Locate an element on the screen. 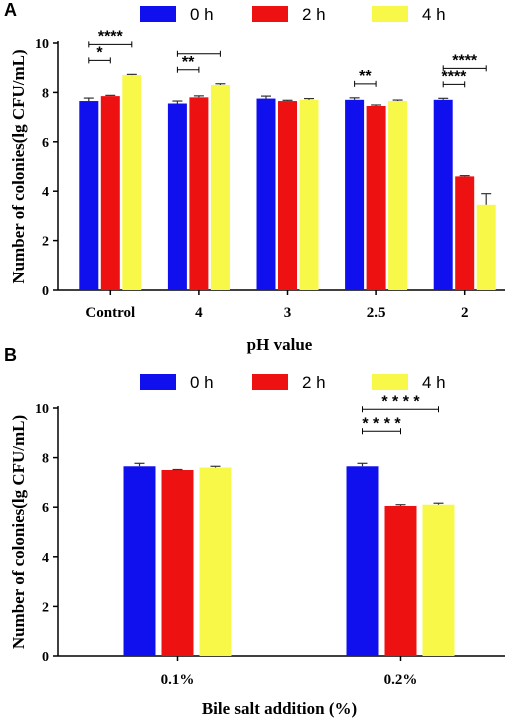 Image resolution: width=510 pixels, height=726 pixels. panel-letter: A is located at coordinates (10, 10).